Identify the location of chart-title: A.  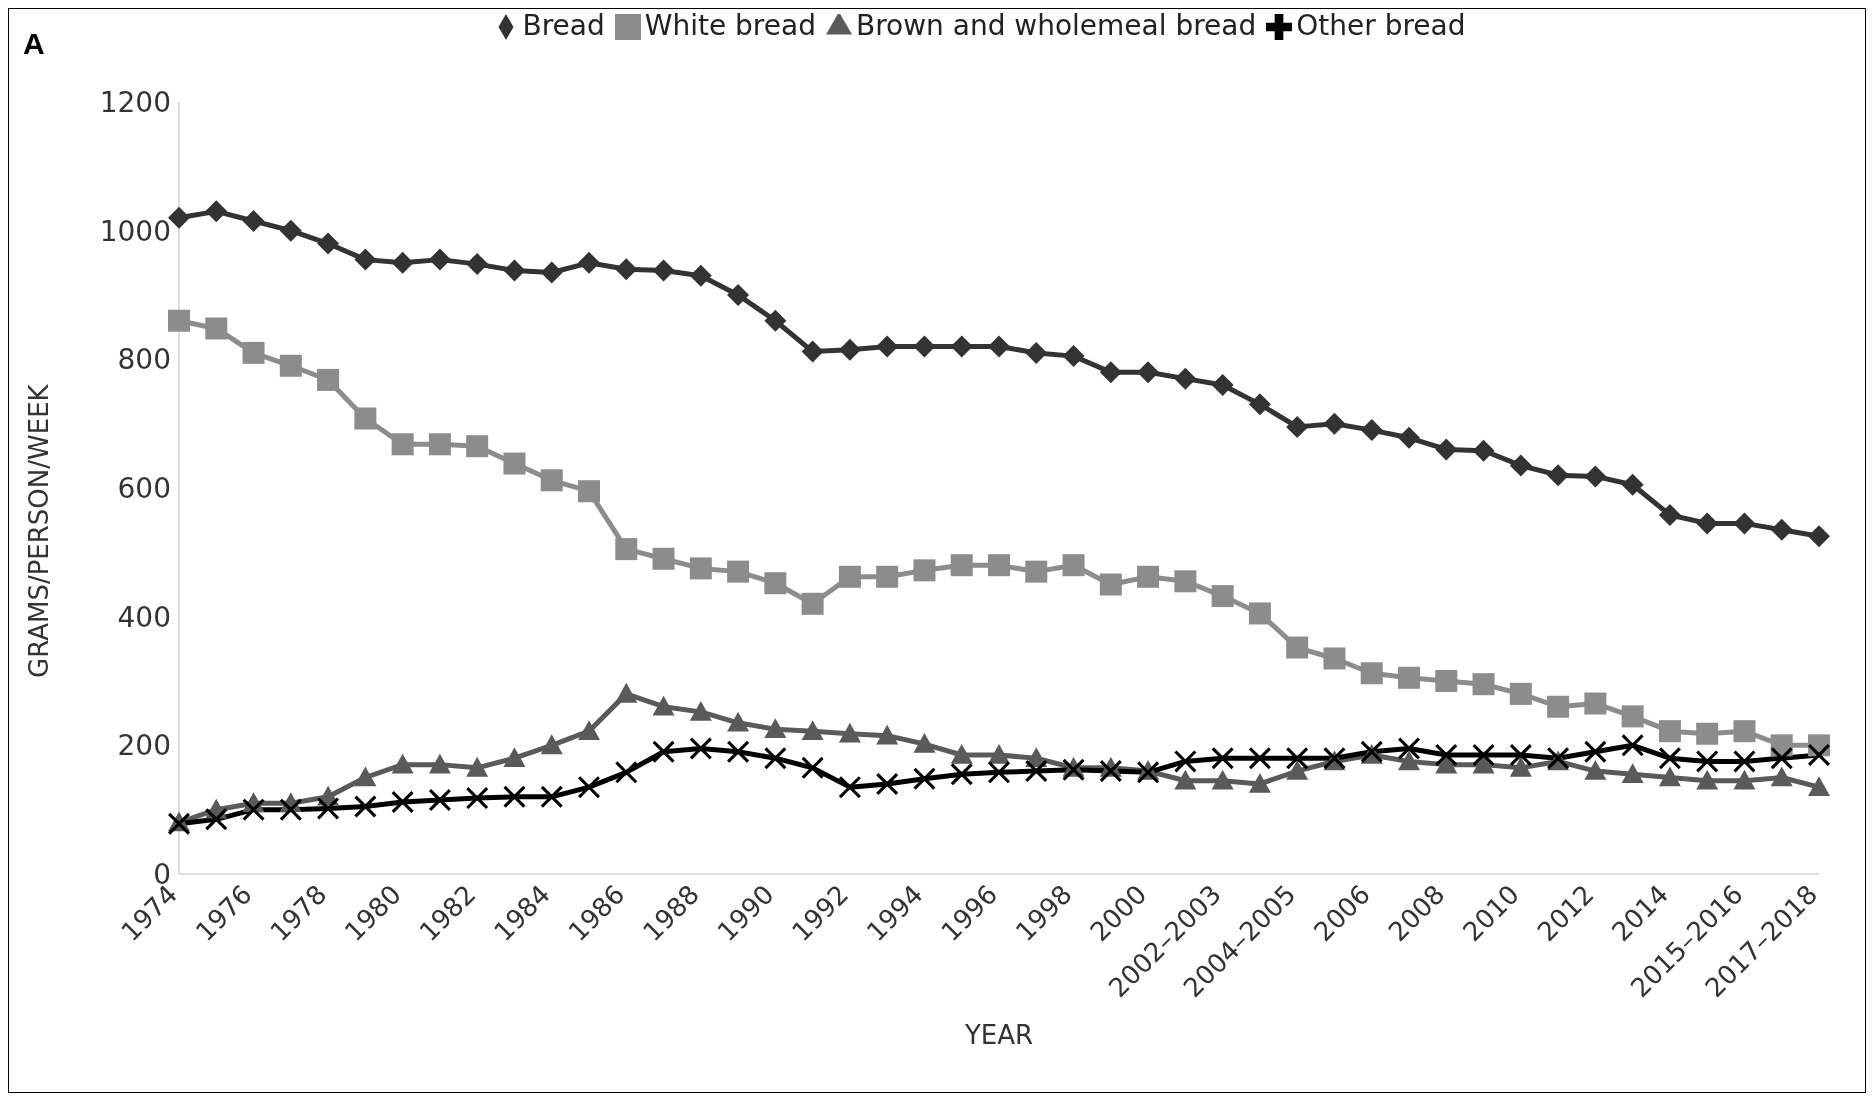
(34, 44).